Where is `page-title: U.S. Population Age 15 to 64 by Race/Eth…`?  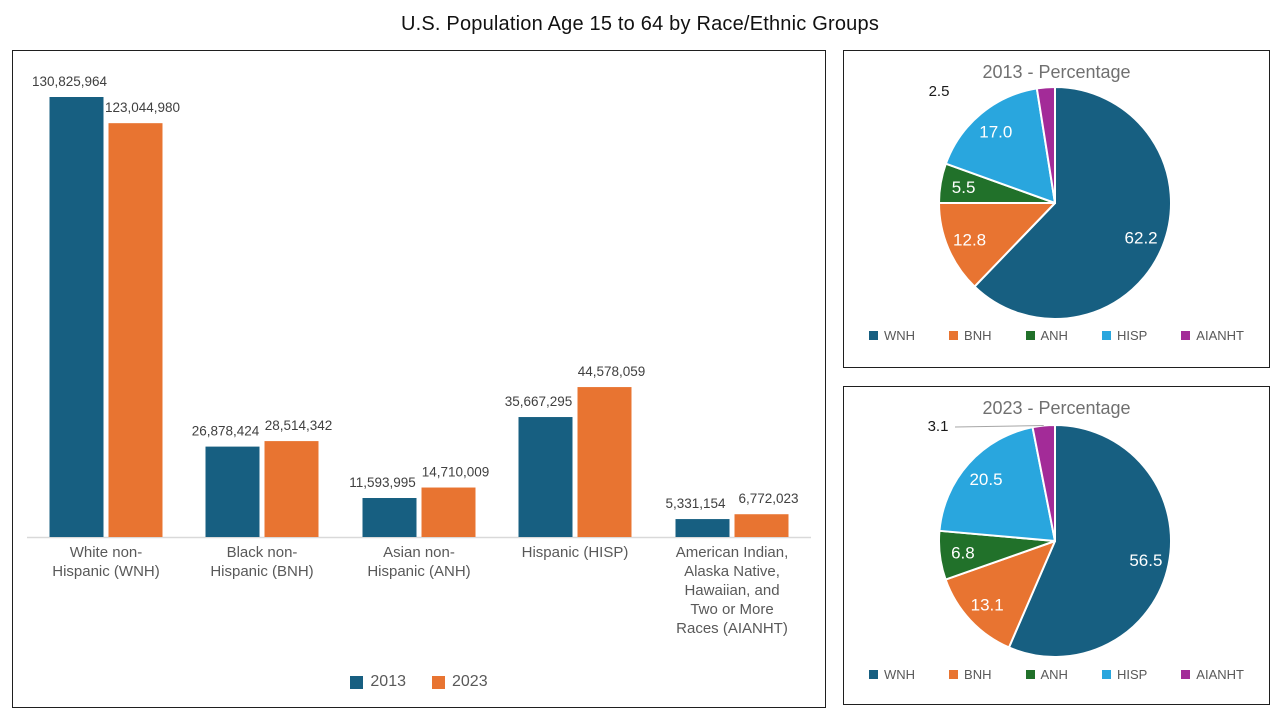
page-title: U.S. Population Age 15 to 64 by Race/Eth… is located at coordinates (640, 24).